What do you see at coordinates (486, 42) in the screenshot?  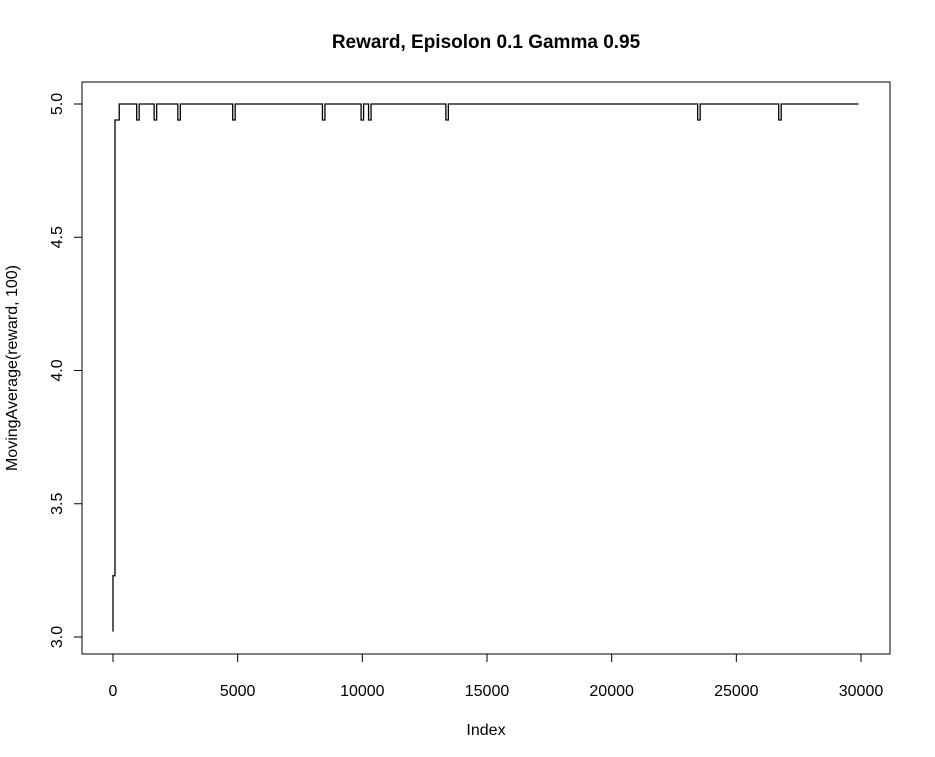 I see `chart-title: Reward, Episolon 0.1 Gamma 0.95` at bounding box center [486, 42].